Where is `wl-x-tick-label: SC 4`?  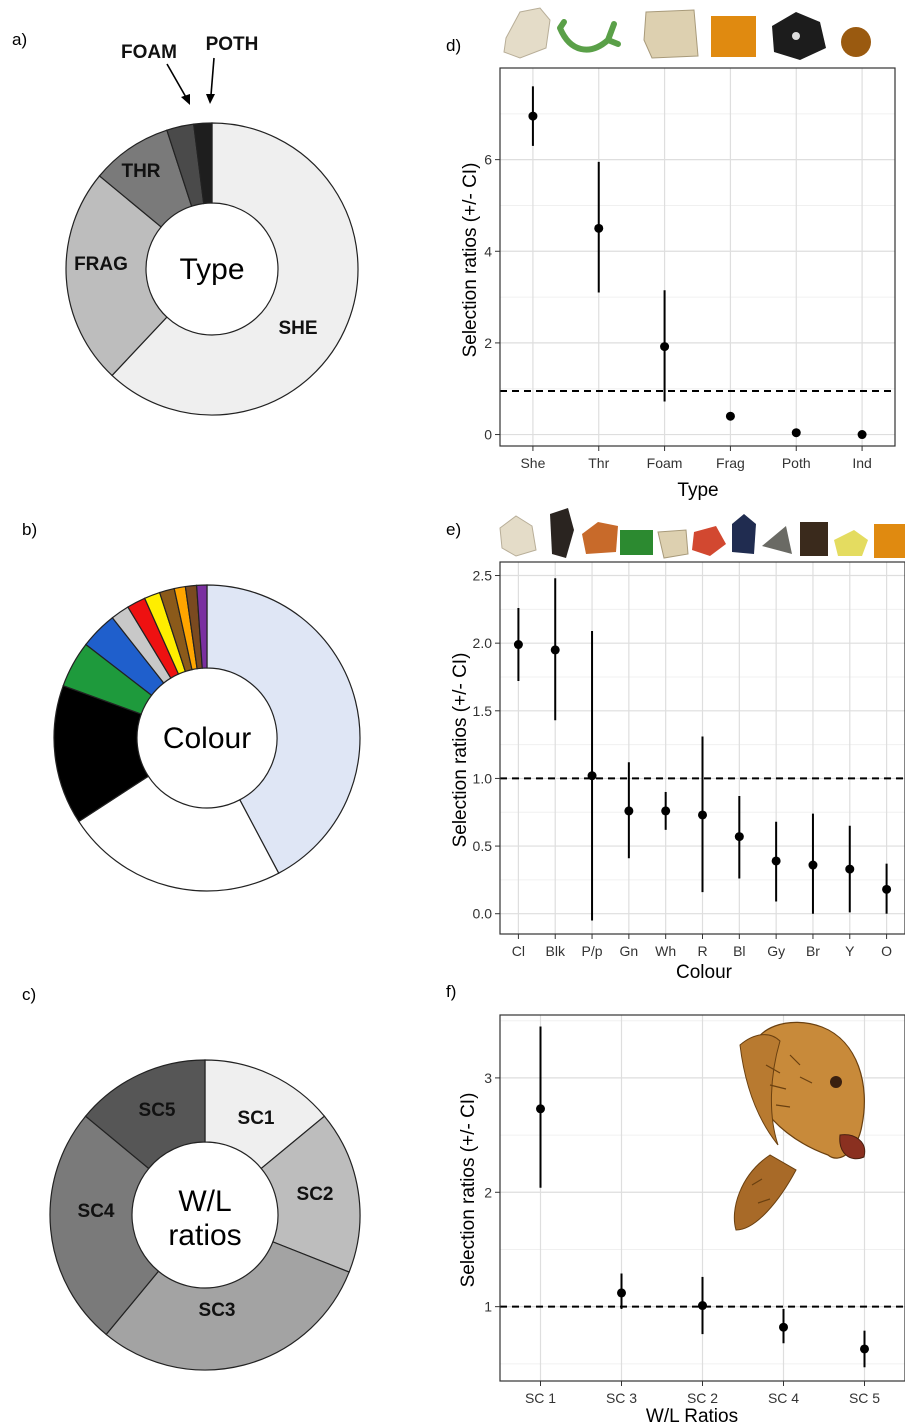
wl-x-tick-label: SC 4 is located at coordinates (783, 1398).